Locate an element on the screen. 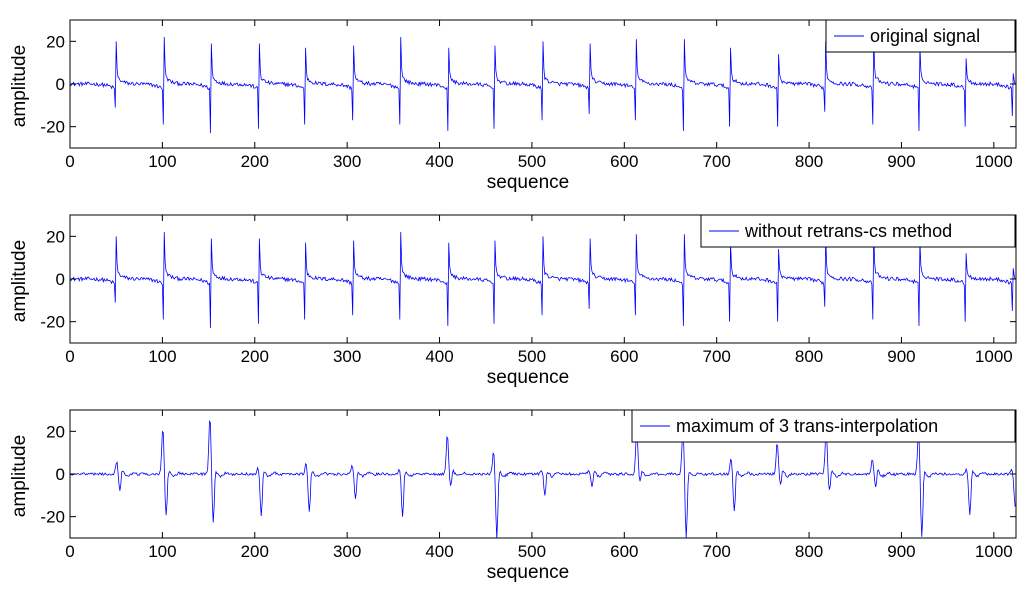  legend: without retrans-cs method is located at coordinates (858, 231).